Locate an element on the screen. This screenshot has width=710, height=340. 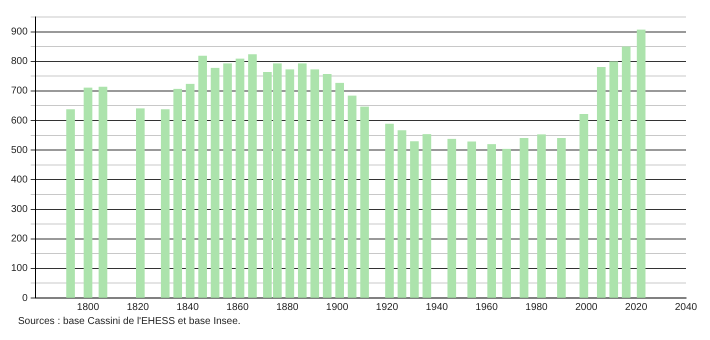
y-tick-label: 200 is located at coordinates (19, 239).